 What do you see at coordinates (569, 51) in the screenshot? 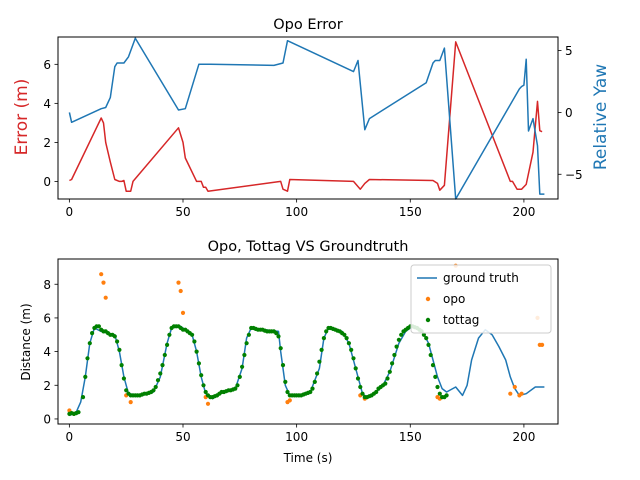
I see `y2-tick-label: 5` at bounding box center [569, 51].